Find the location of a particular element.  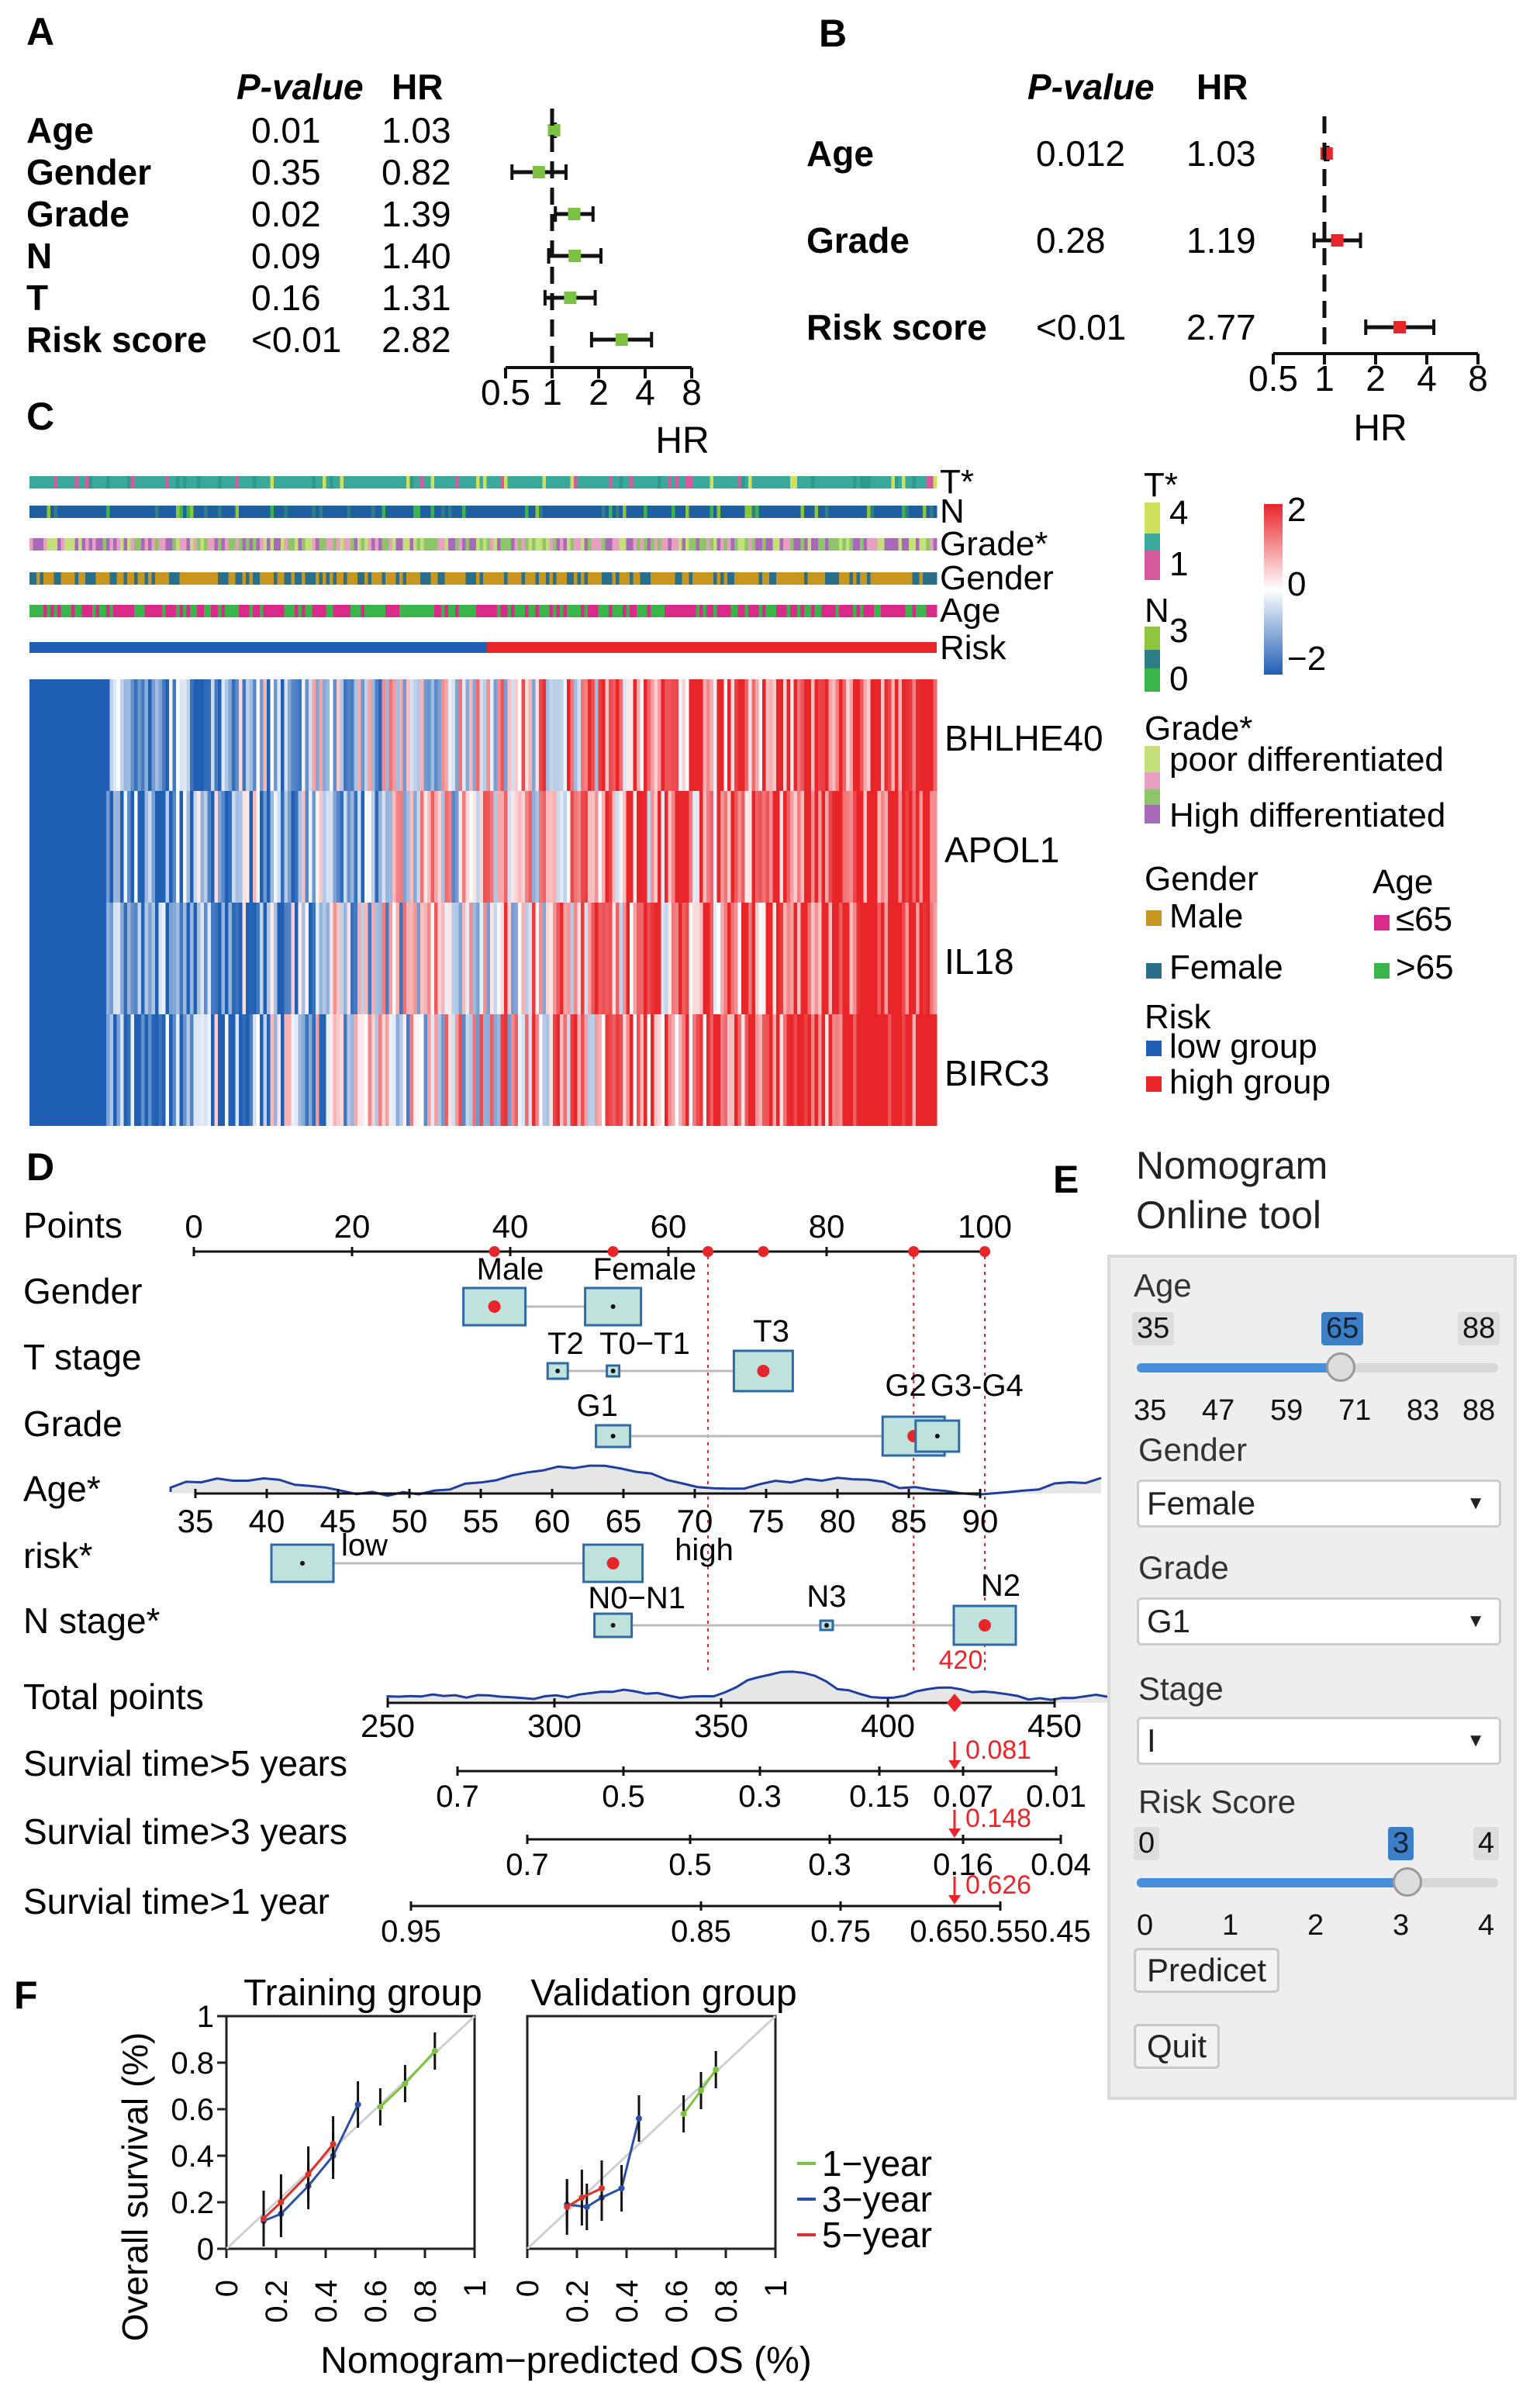

gender-select: Female ▼ is located at coordinates (1319, 1504).